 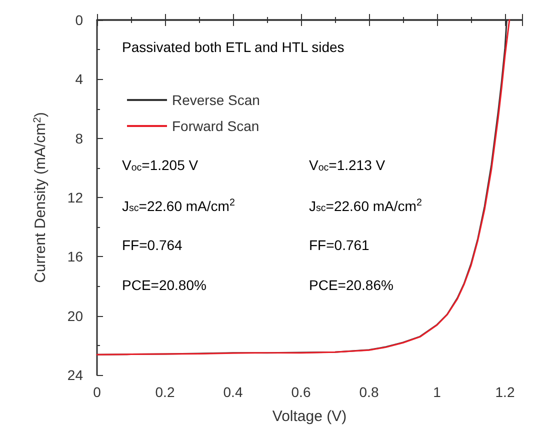 What do you see at coordinates (347, 165) in the screenshot?
I see `annotation: Voc=1.213 V` at bounding box center [347, 165].